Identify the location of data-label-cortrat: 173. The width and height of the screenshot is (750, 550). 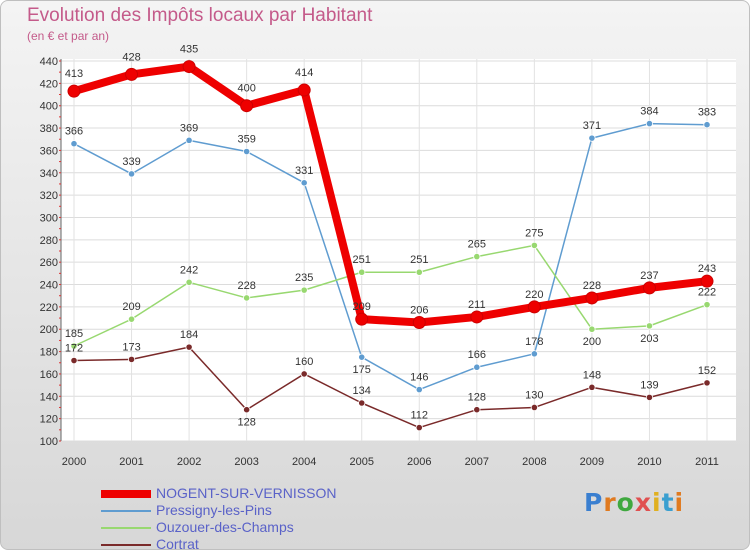
(131, 347).